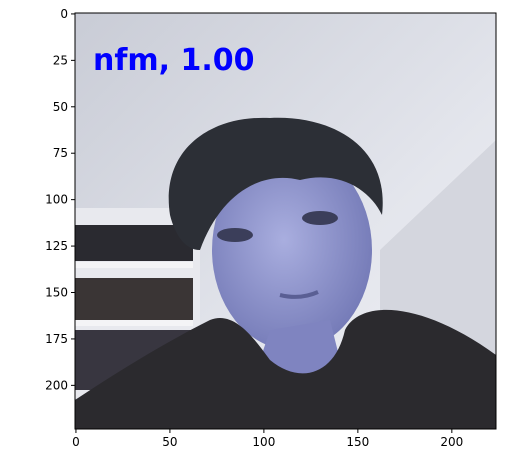 Image resolution: width=523 pixels, height=474 pixels. I want to click on y-tick-label: 50, so click(60, 107).